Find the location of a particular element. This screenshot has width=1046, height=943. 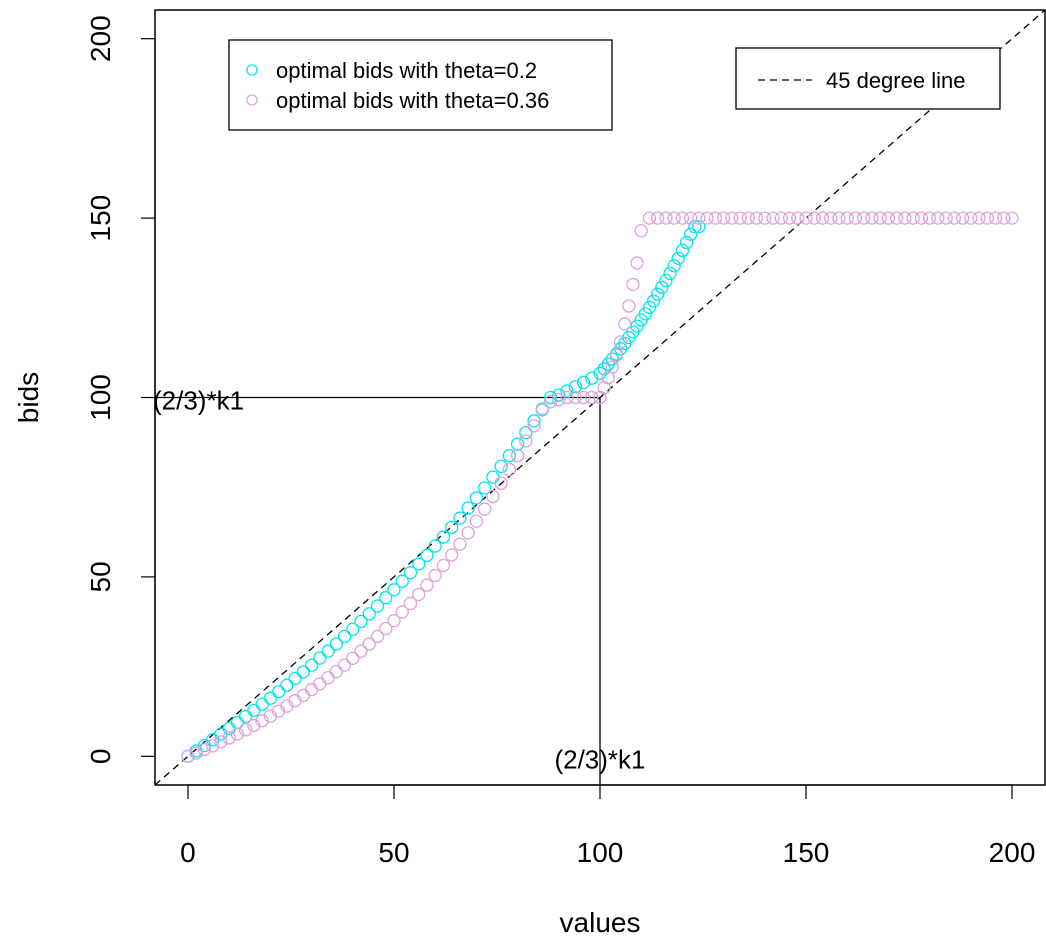

x-tick-label: 0 is located at coordinates (188, 852).